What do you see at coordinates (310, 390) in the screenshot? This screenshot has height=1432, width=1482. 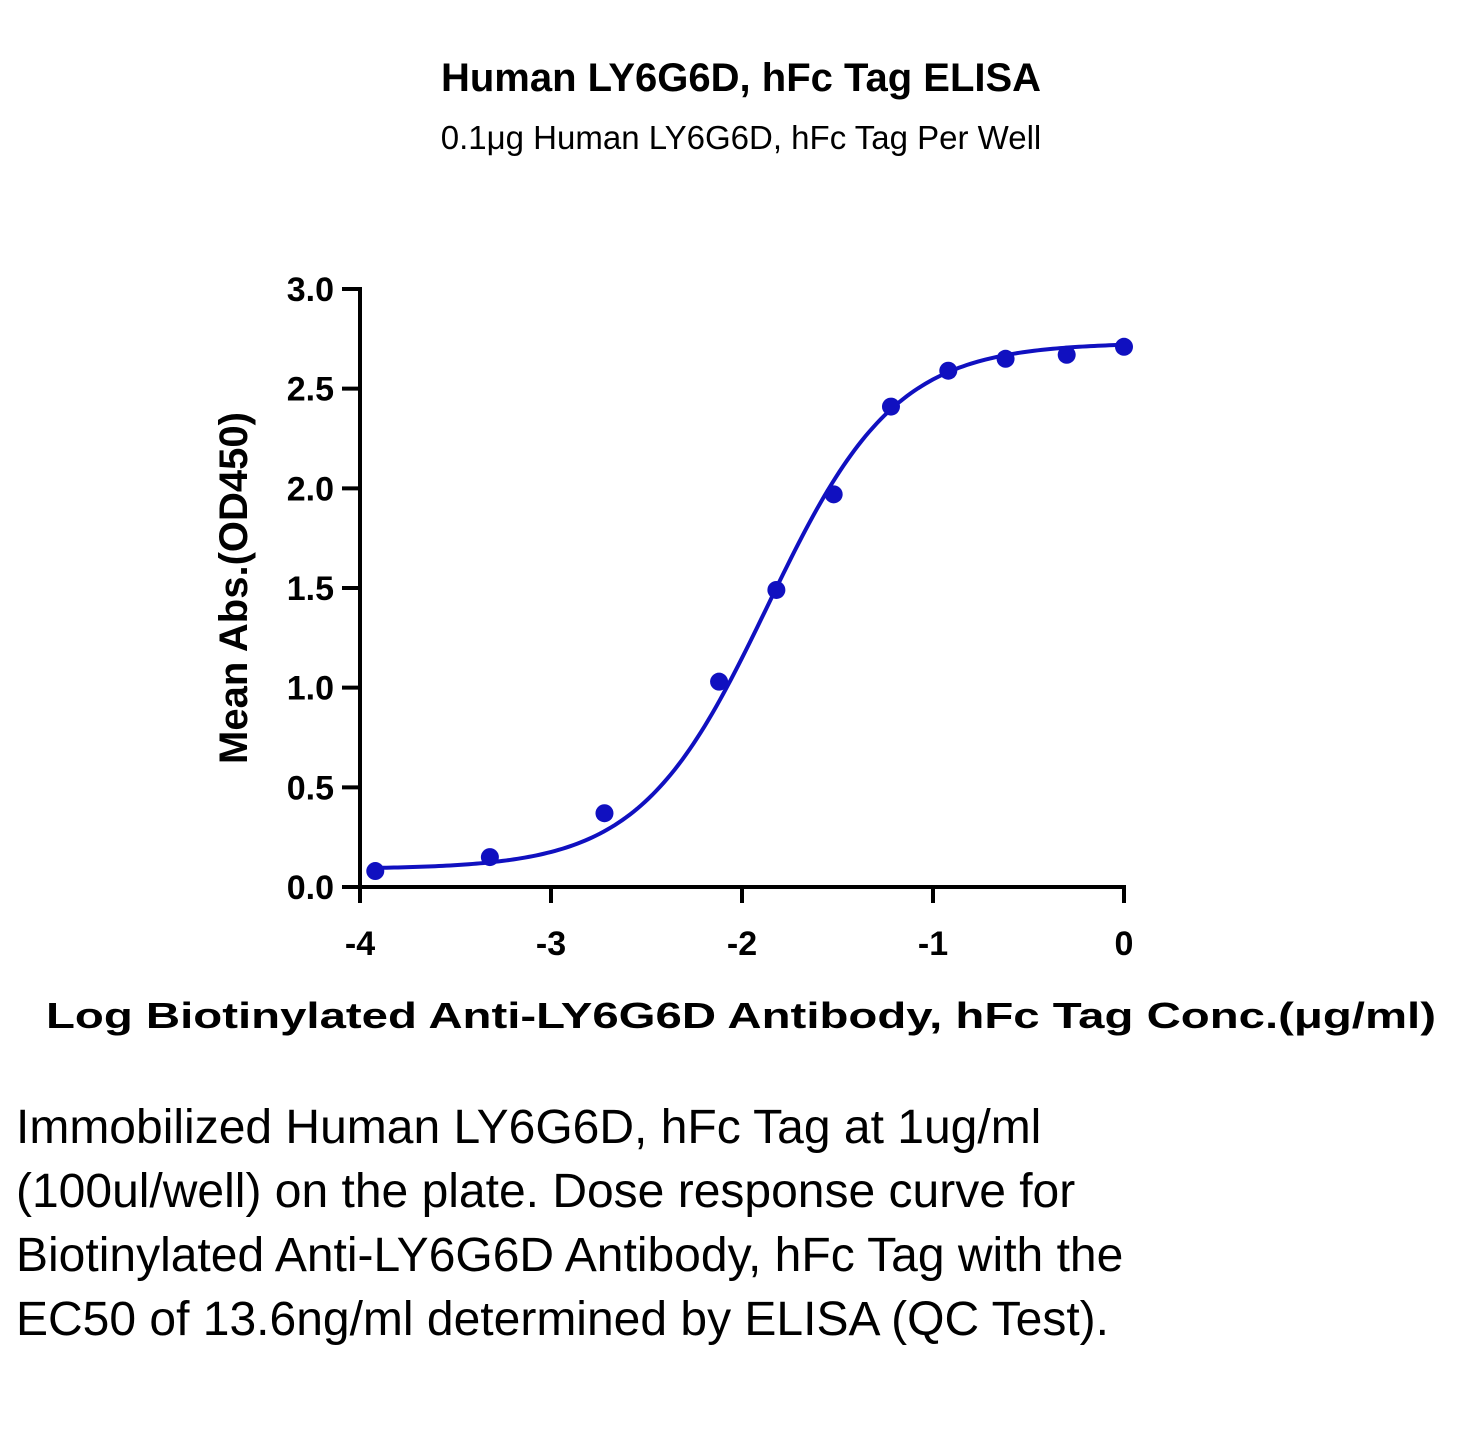 I see `y-tick-label: 2.5` at bounding box center [310, 390].